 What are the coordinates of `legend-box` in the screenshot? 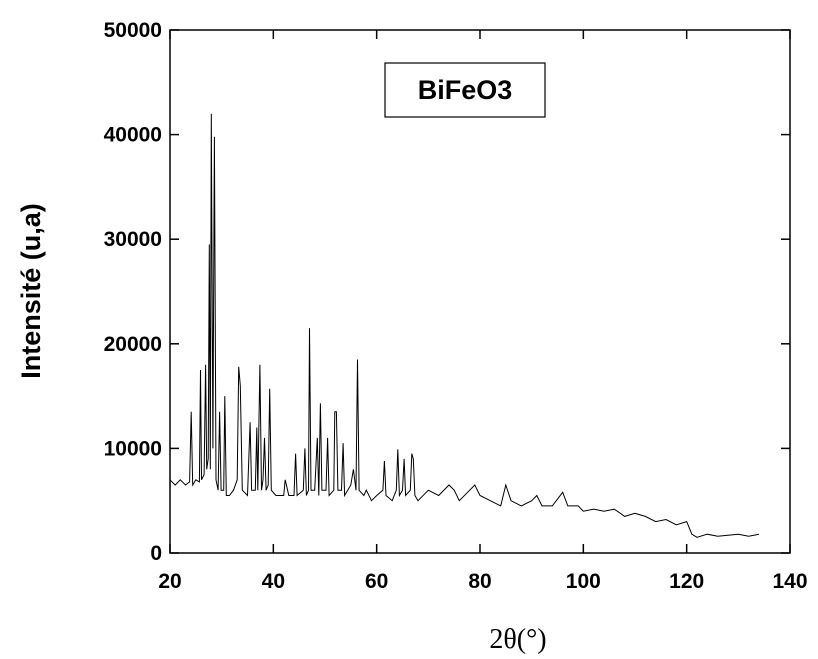 It's located at (465, 90).